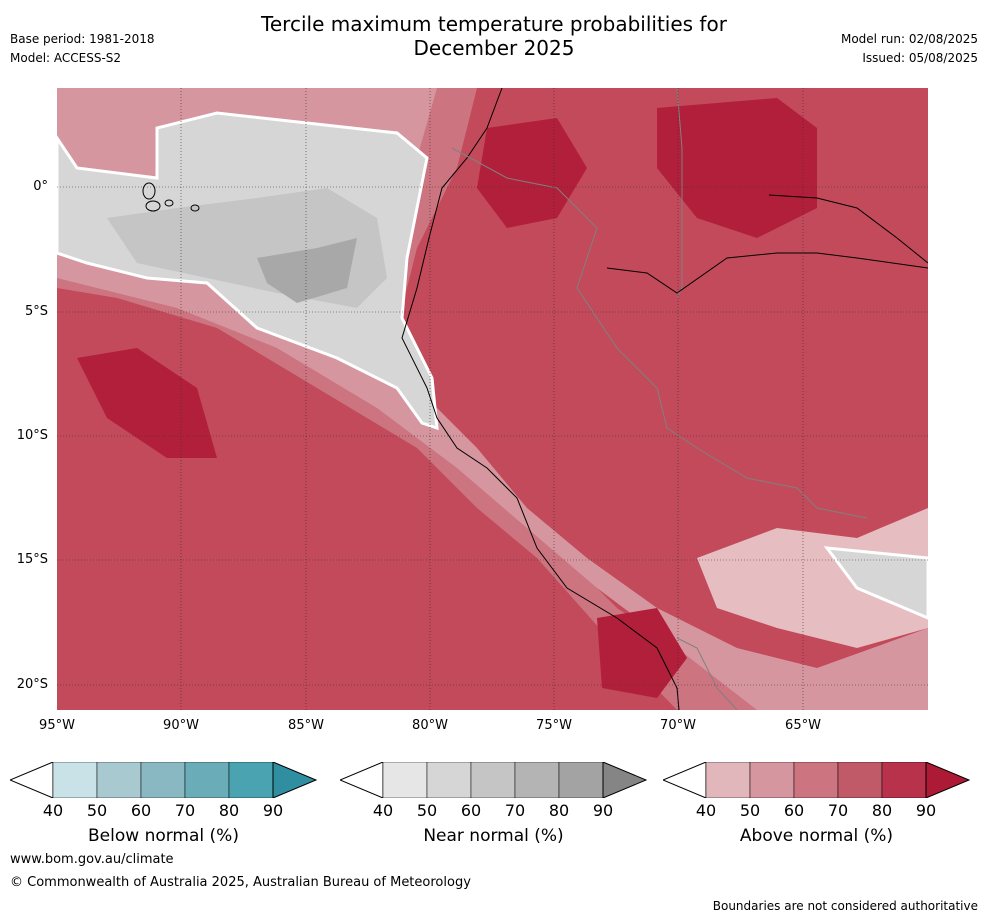 This screenshot has width=988, height=919. Describe the element at coordinates (147, 403) in the screenshot. I see `above-90-zone-ocean` at that location.